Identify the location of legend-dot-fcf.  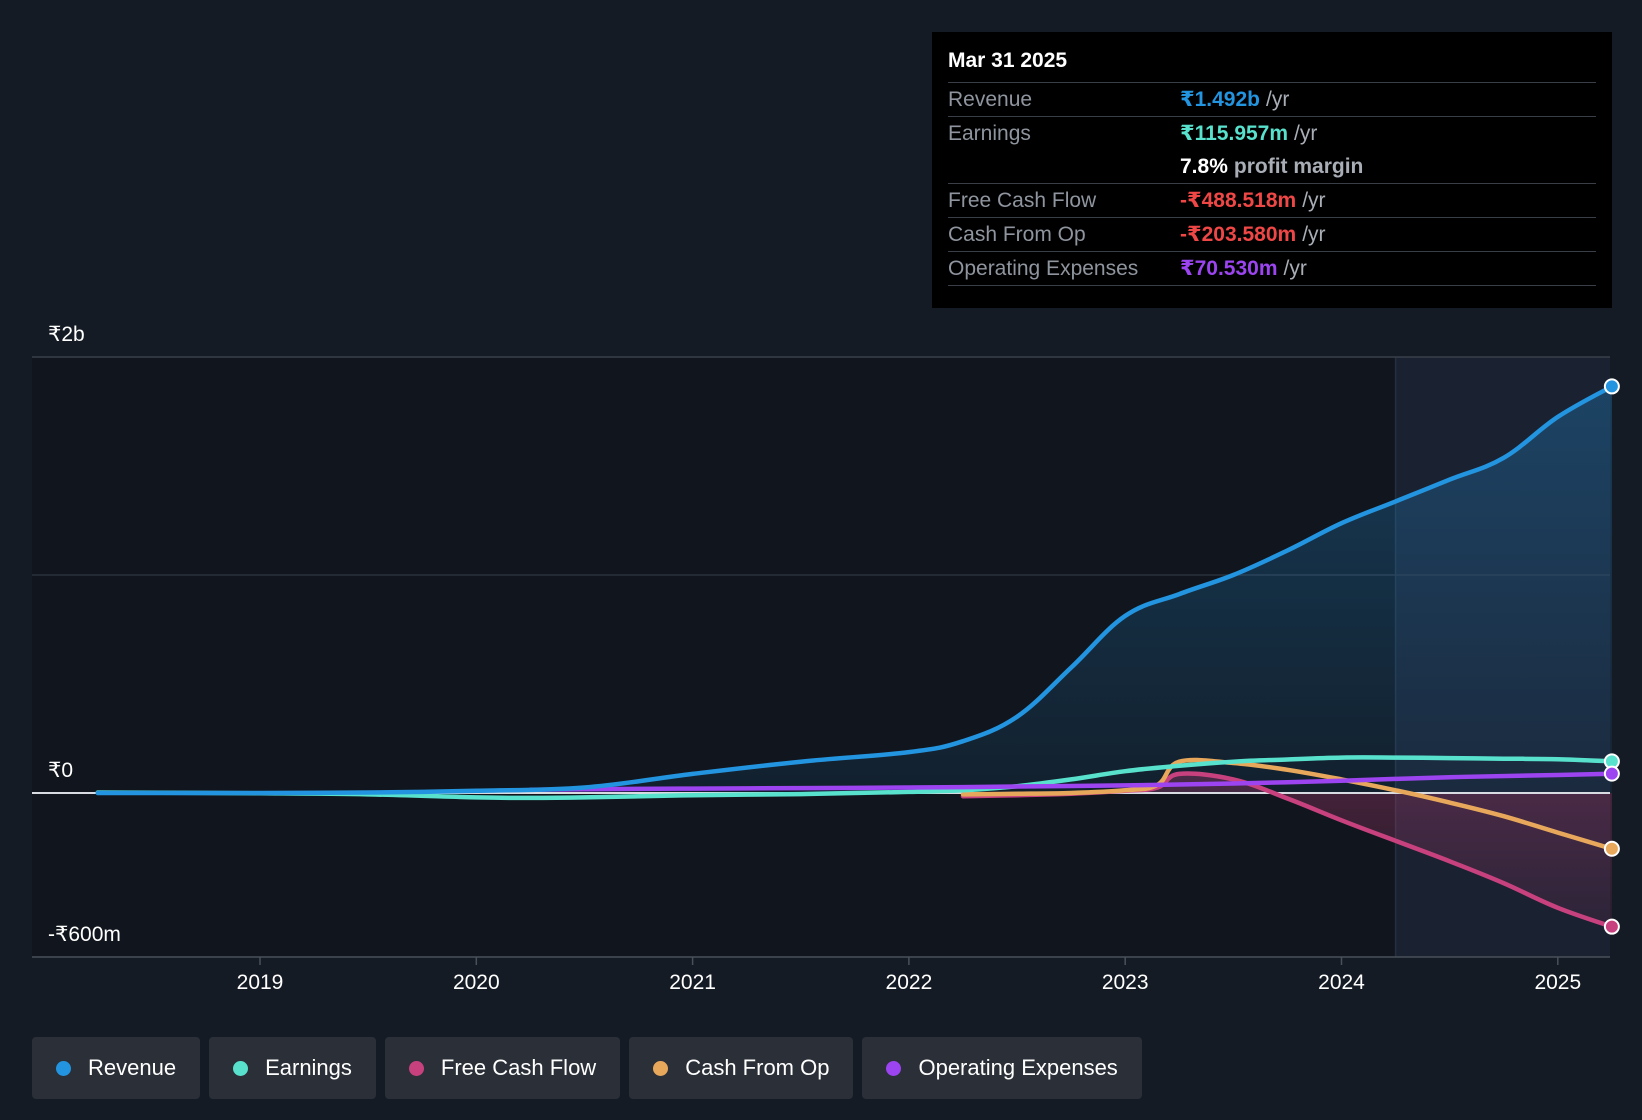
(416, 1068).